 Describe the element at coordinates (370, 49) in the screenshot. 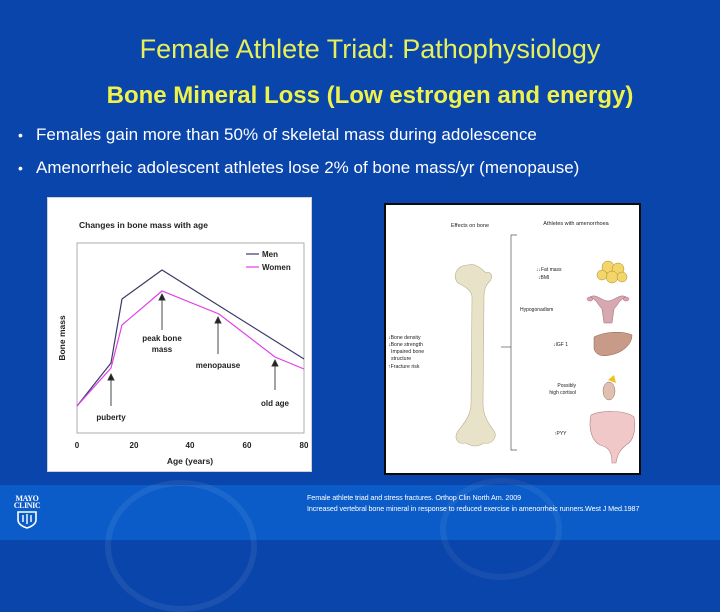

I see `slide-title: Female Athlete Triad: Pathophysiology` at that location.